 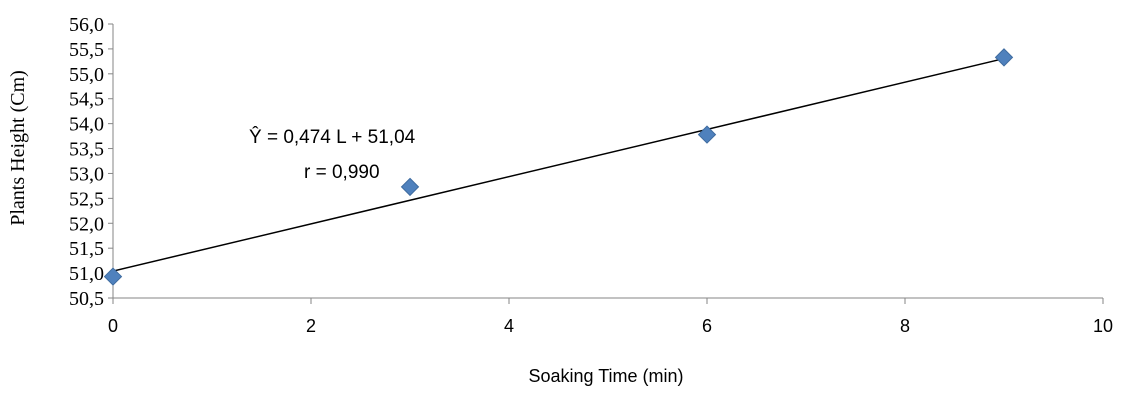 I want to click on y-tick-label: 50,5, so click(x=86, y=299).